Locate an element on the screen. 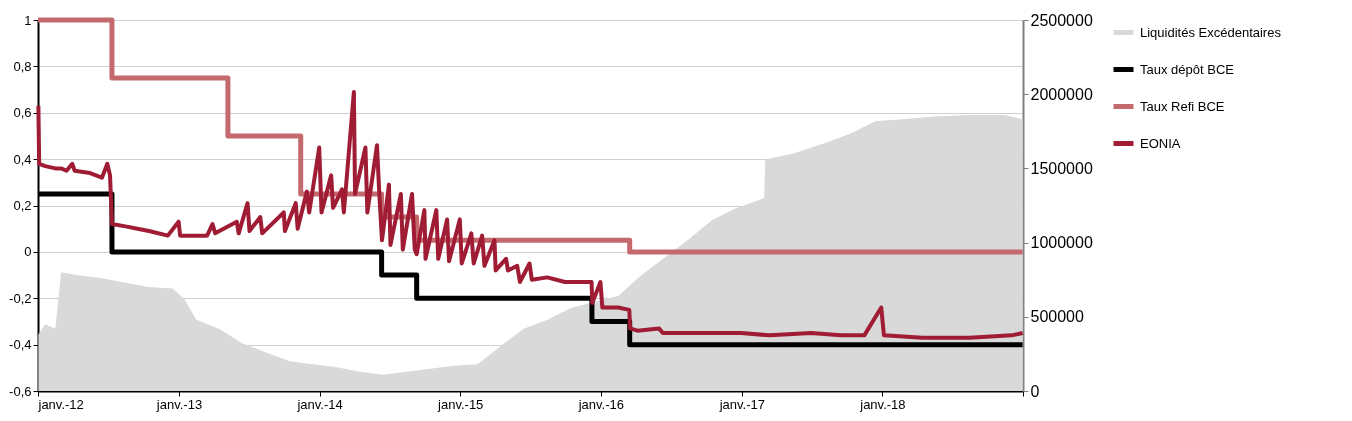 This screenshot has height=421, width=1352. legend-label: Liquidités Excédentaires is located at coordinates (1211, 32).